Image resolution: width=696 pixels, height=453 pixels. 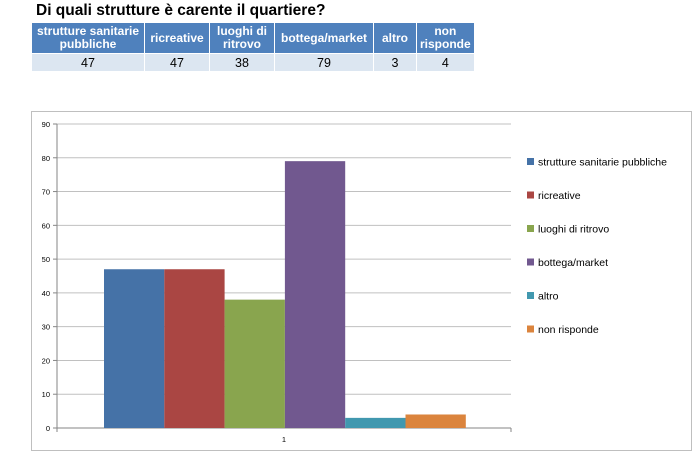 What do you see at coordinates (602, 163) in the screenshot?
I see `legend-label: strutture sanitarie pubbliche` at bounding box center [602, 163].